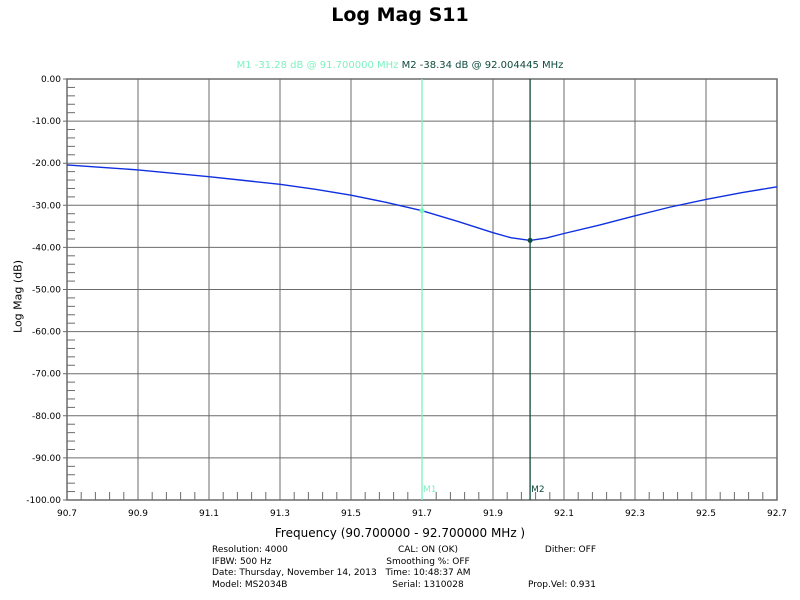  What do you see at coordinates (351, 514) in the screenshot?
I see `x-tick-label: 91.5` at bounding box center [351, 514].